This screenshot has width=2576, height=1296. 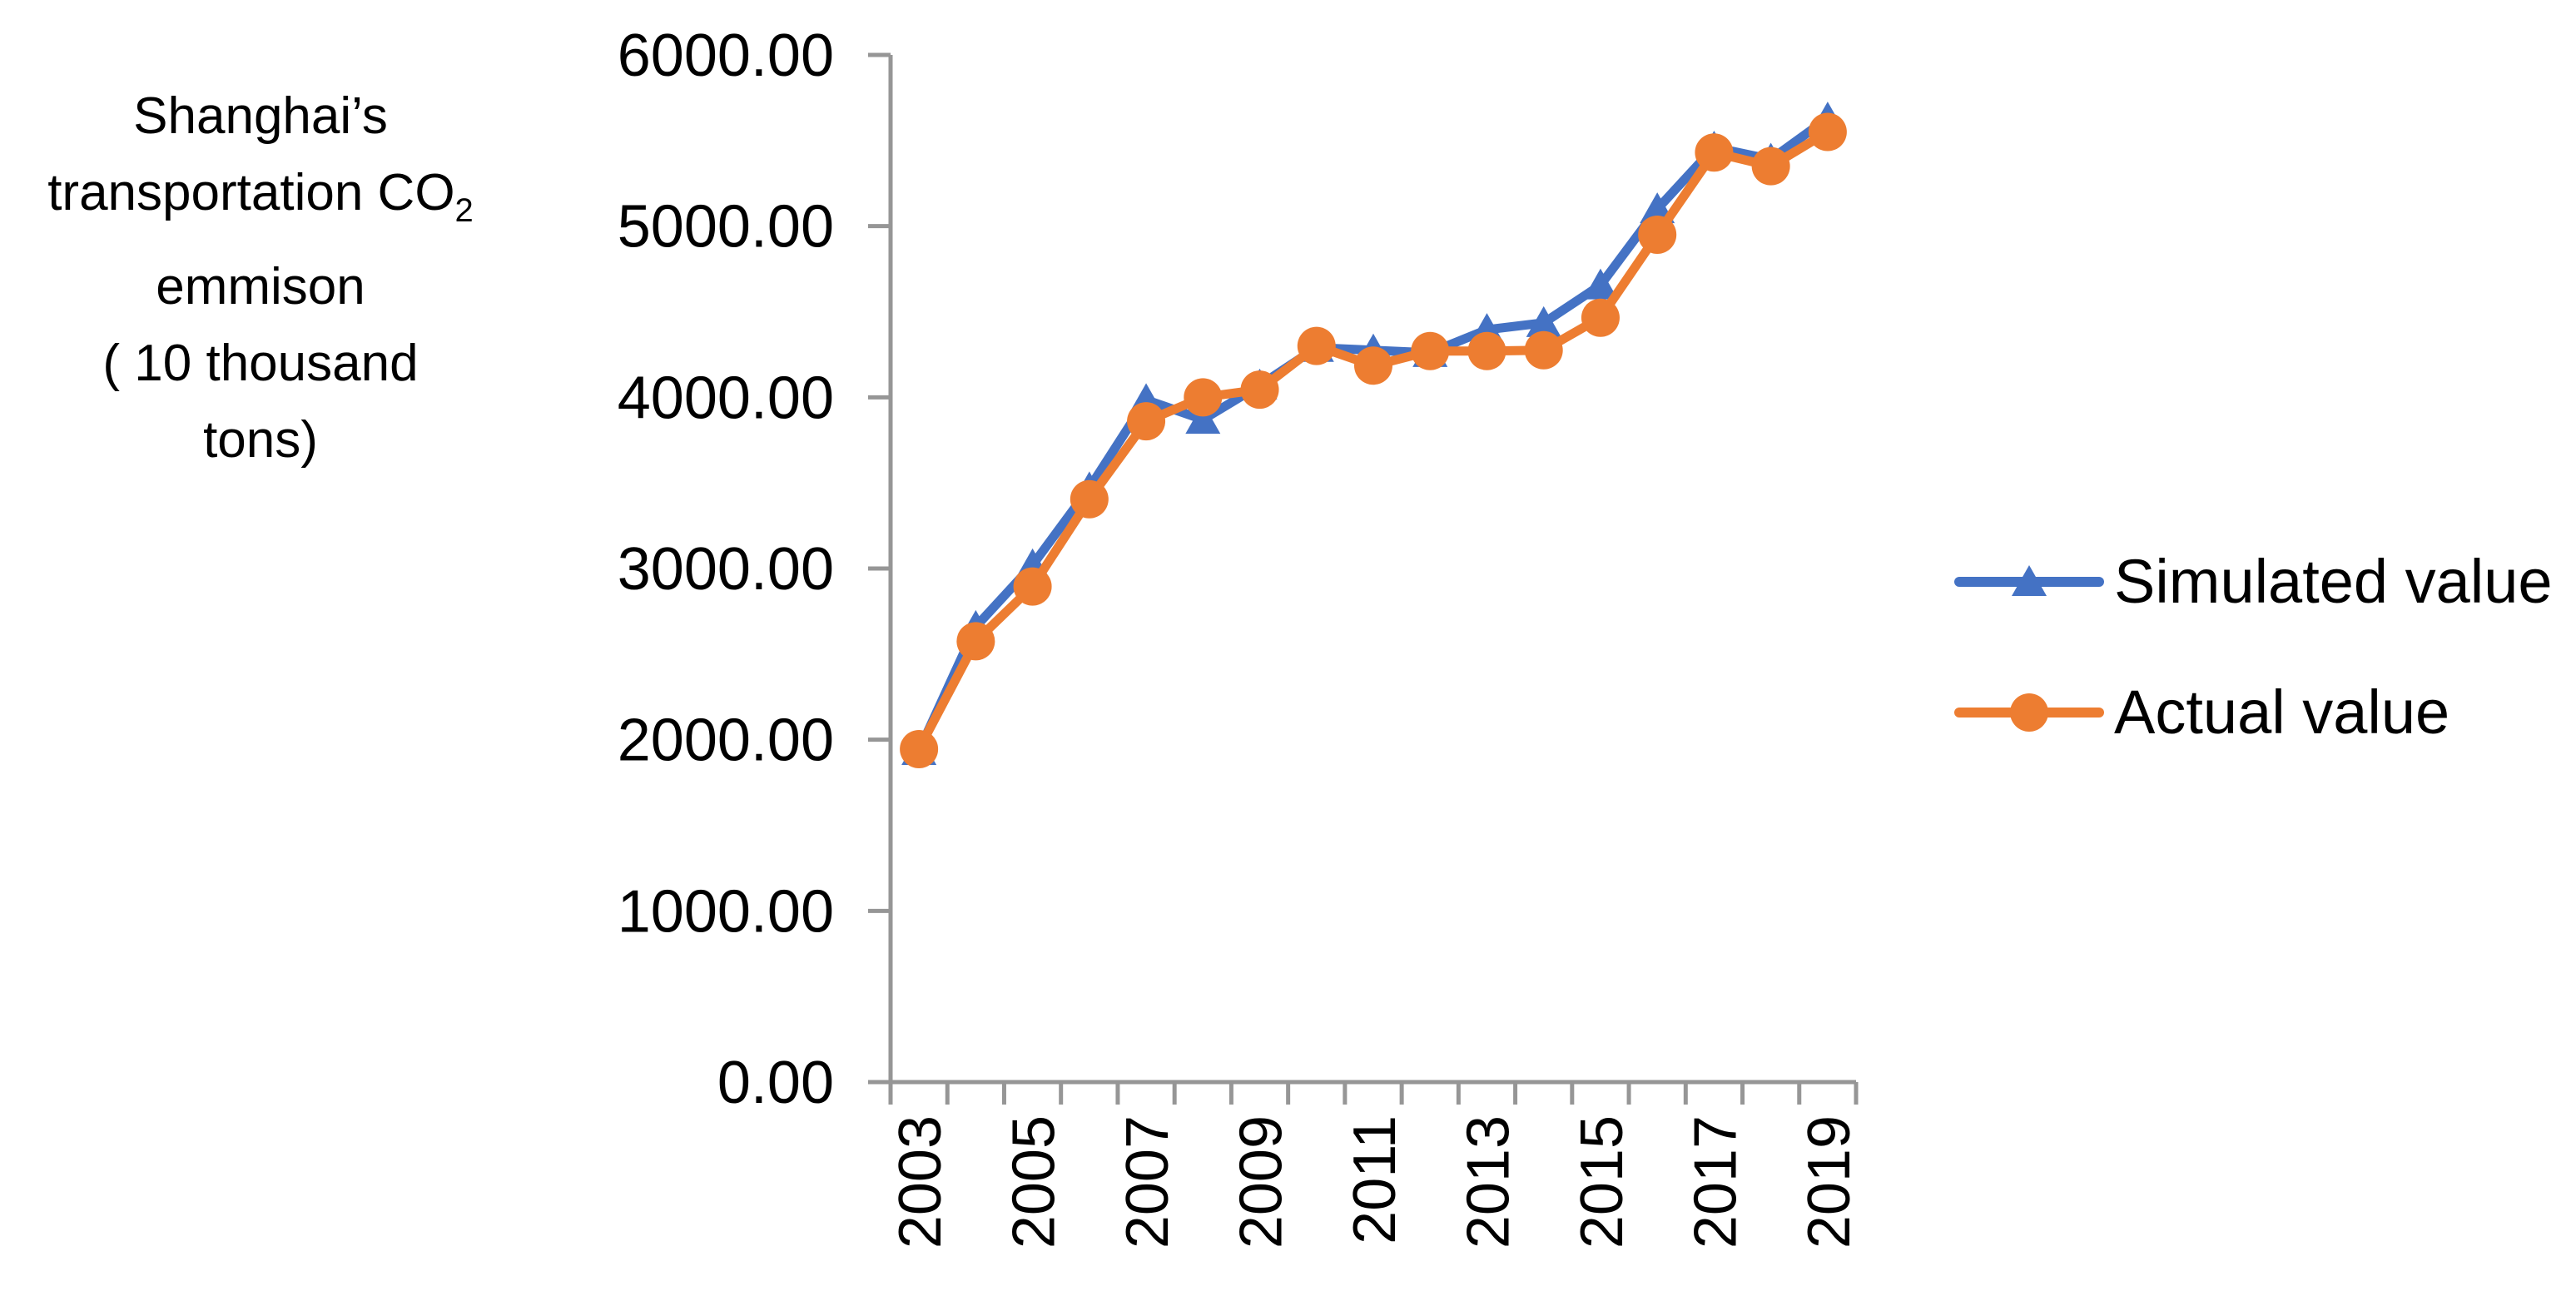 I want to click on x-tick-label: 2015, so click(x=1602, y=1182).